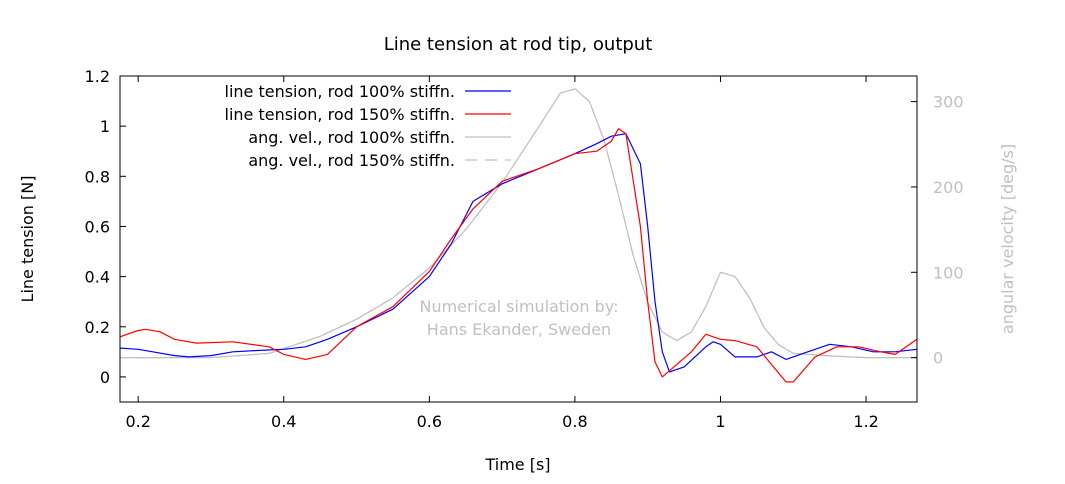  I want to click on y2-tick-label: 0, so click(938, 358).